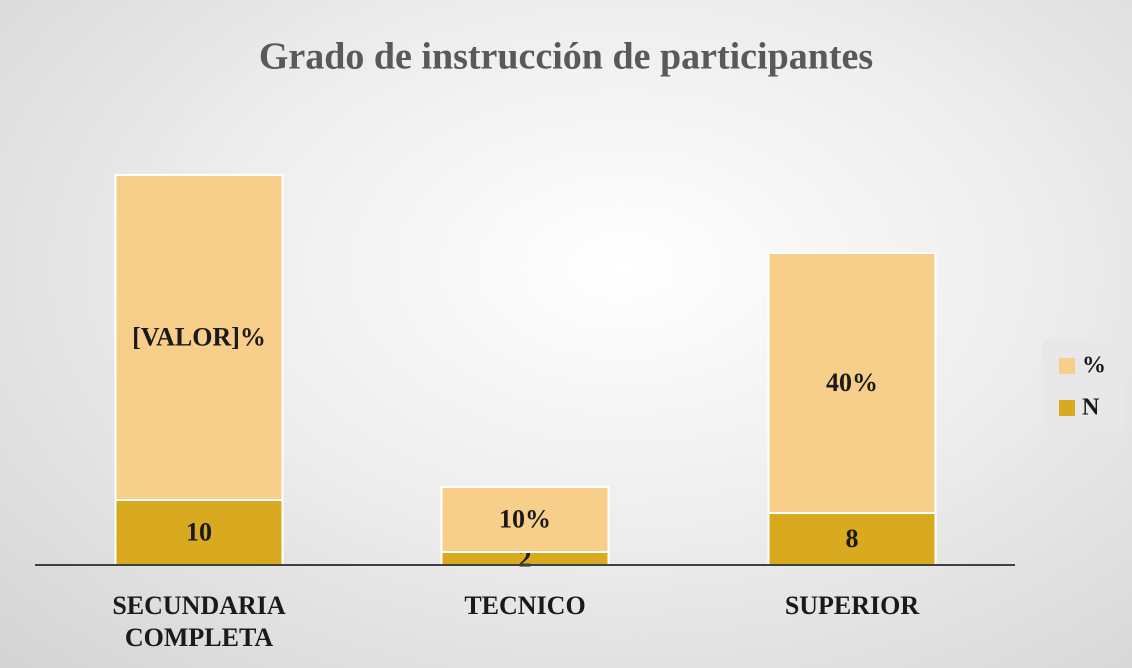 The image size is (1132, 668). Describe the element at coordinates (1083, 386) in the screenshot. I see `legend-box` at that location.